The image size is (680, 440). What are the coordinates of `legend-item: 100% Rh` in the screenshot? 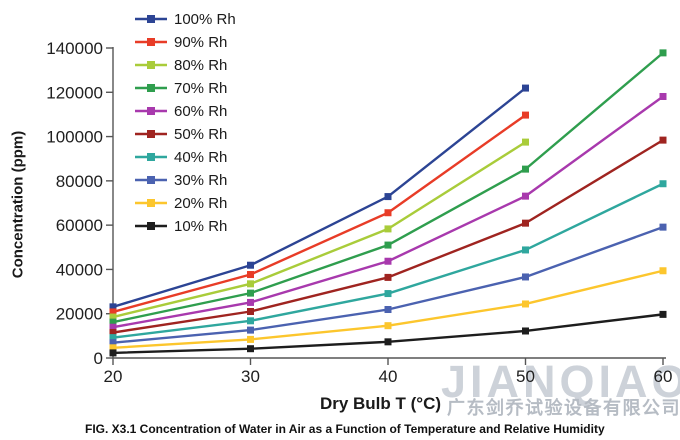 It's located at (185, 19).